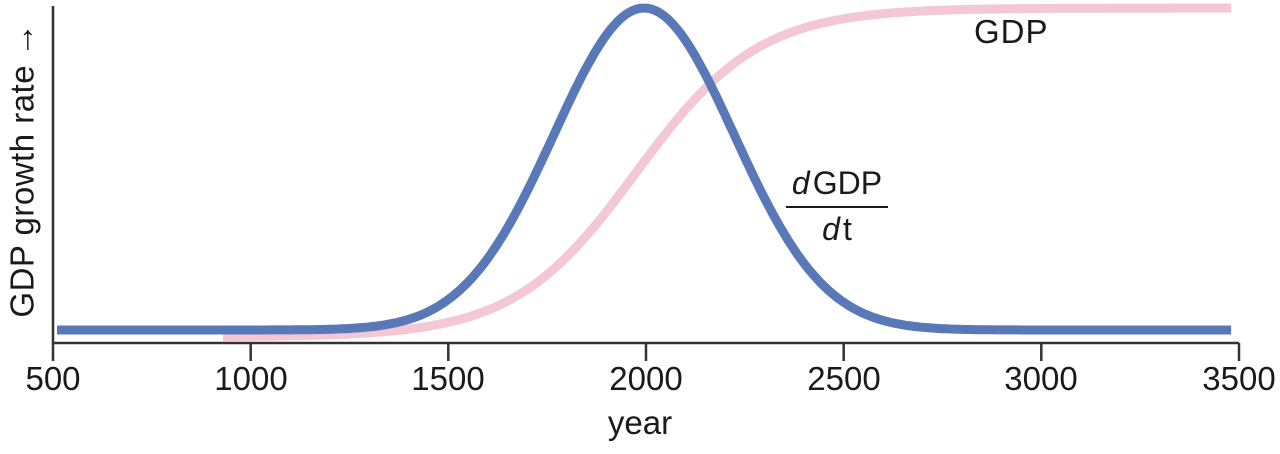 This screenshot has width=1280, height=454. What do you see at coordinates (1239, 378) in the screenshot?
I see `x-tick-label-3500: 3500` at bounding box center [1239, 378].